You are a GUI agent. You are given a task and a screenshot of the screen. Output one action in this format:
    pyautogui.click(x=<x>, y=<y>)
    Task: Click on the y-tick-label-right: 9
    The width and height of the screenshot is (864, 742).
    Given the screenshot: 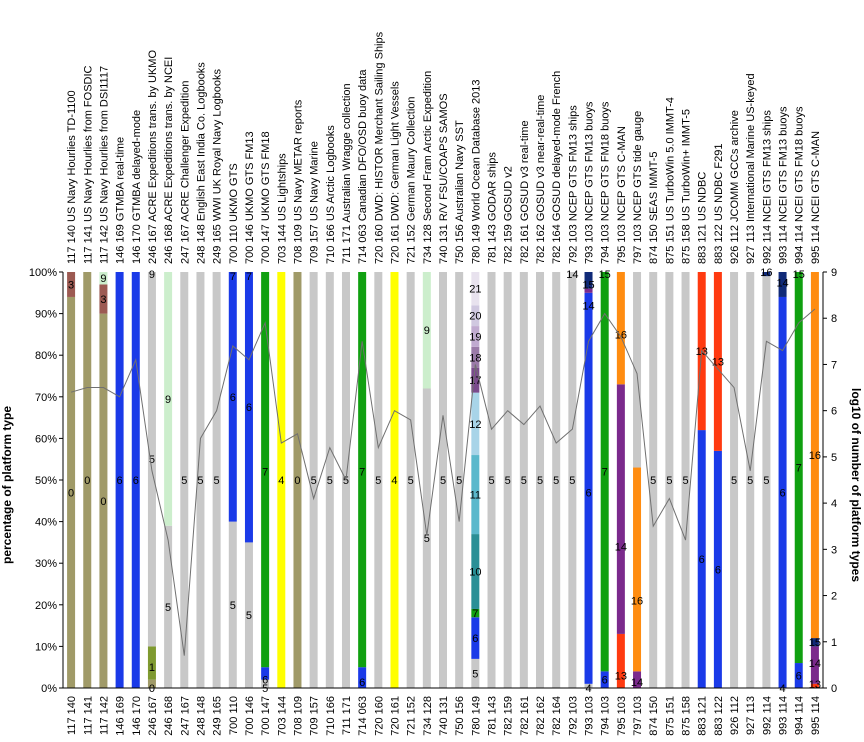 What is the action you would take?
    pyautogui.click(x=834, y=273)
    